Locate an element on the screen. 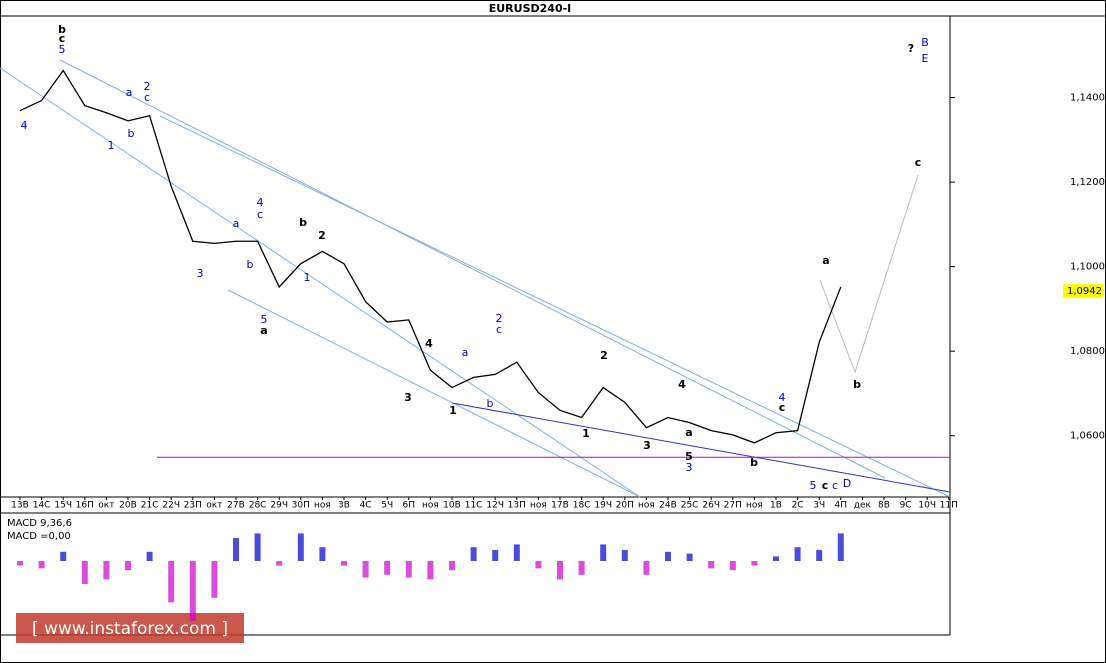  x-tick-label: 23П is located at coordinates (193, 506).